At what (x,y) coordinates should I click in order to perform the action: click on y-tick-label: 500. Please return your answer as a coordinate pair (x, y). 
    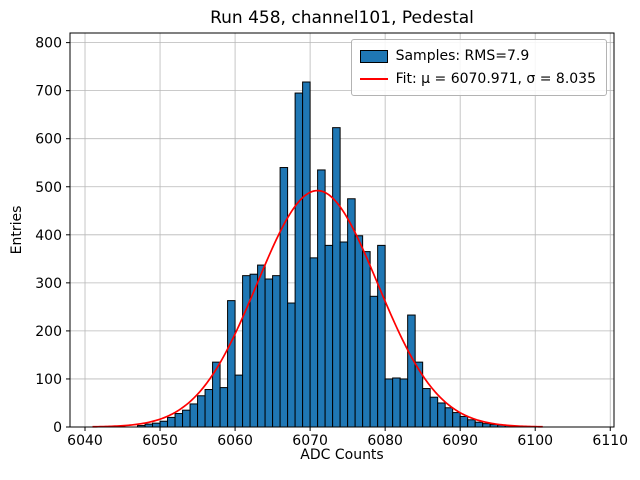
    Looking at the image, I should click on (48, 188).